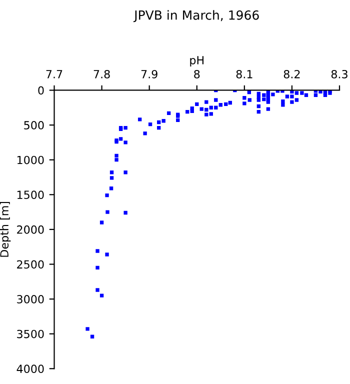  Describe the element at coordinates (5, 229) in the screenshot. I see `y-axis-title: Depth [m]` at that location.